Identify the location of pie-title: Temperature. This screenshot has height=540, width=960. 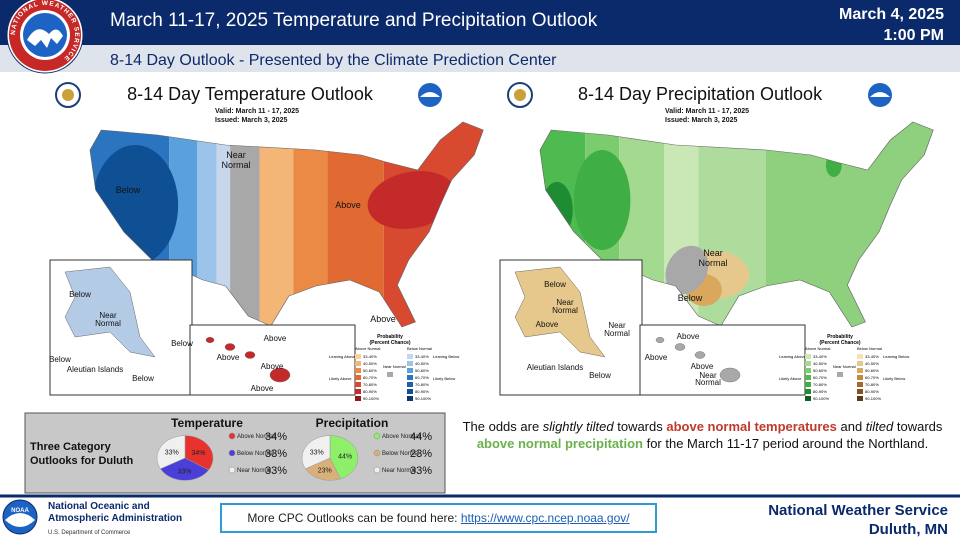
(207, 423).